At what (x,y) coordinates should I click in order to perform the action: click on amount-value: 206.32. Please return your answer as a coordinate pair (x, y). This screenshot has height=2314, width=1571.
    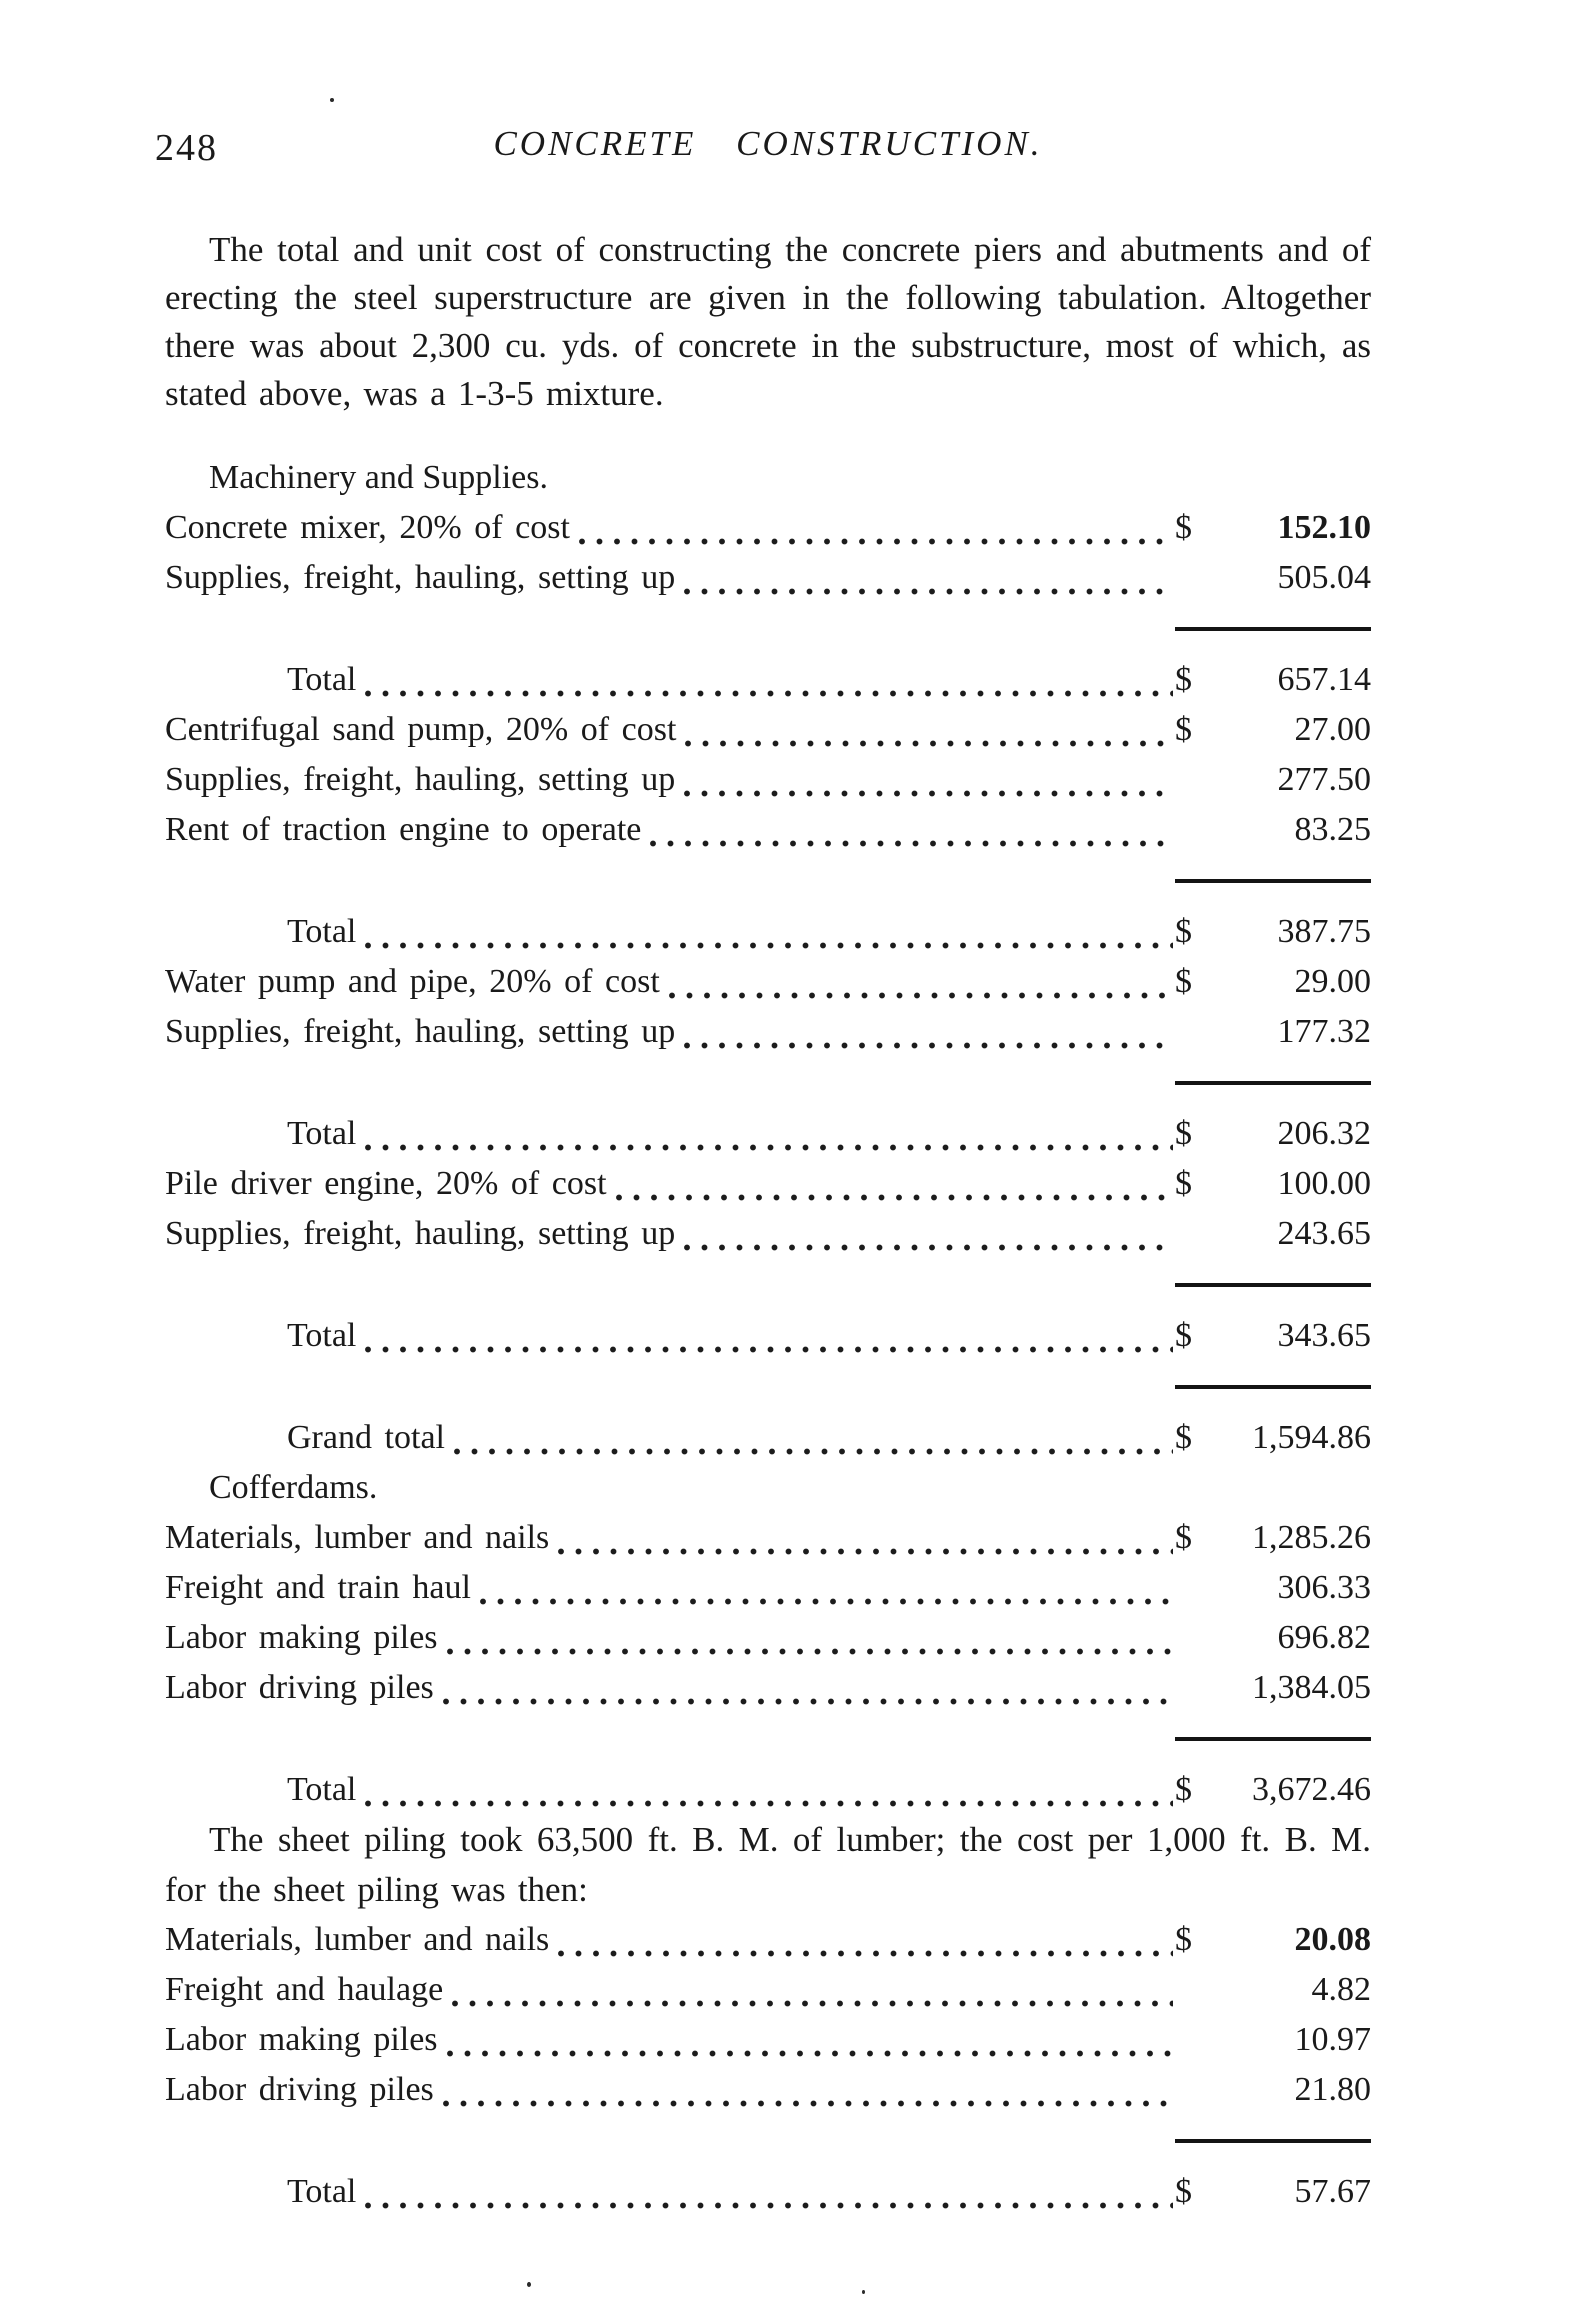
    Looking at the image, I should click on (1324, 1133).